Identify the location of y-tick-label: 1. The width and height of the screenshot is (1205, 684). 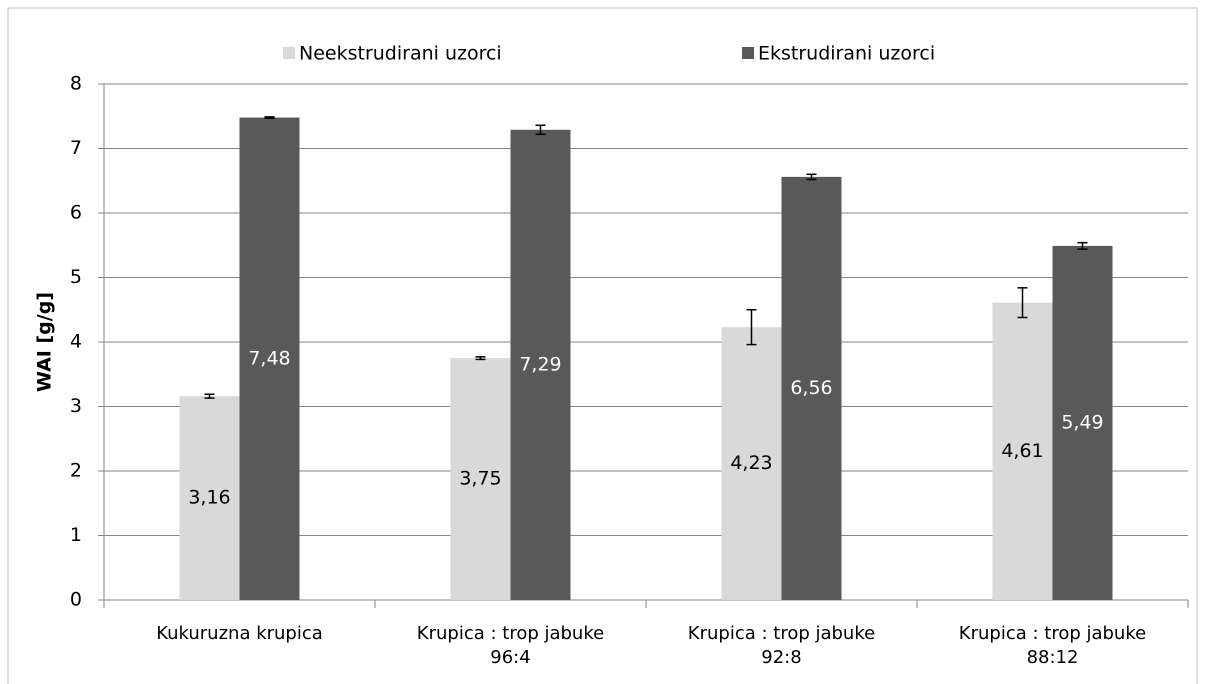
(76, 535).